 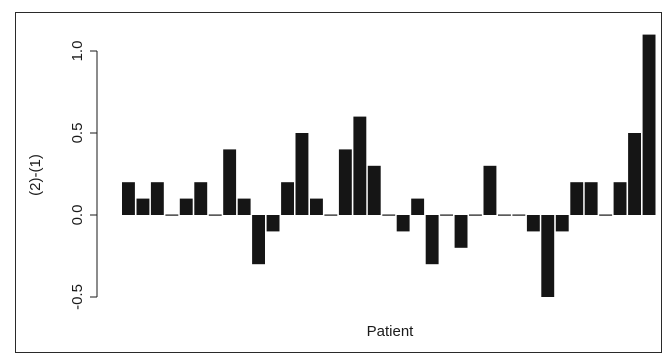 What do you see at coordinates (77, 133) in the screenshot?
I see `y-tick-label: 0.5` at bounding box center [77, 133].